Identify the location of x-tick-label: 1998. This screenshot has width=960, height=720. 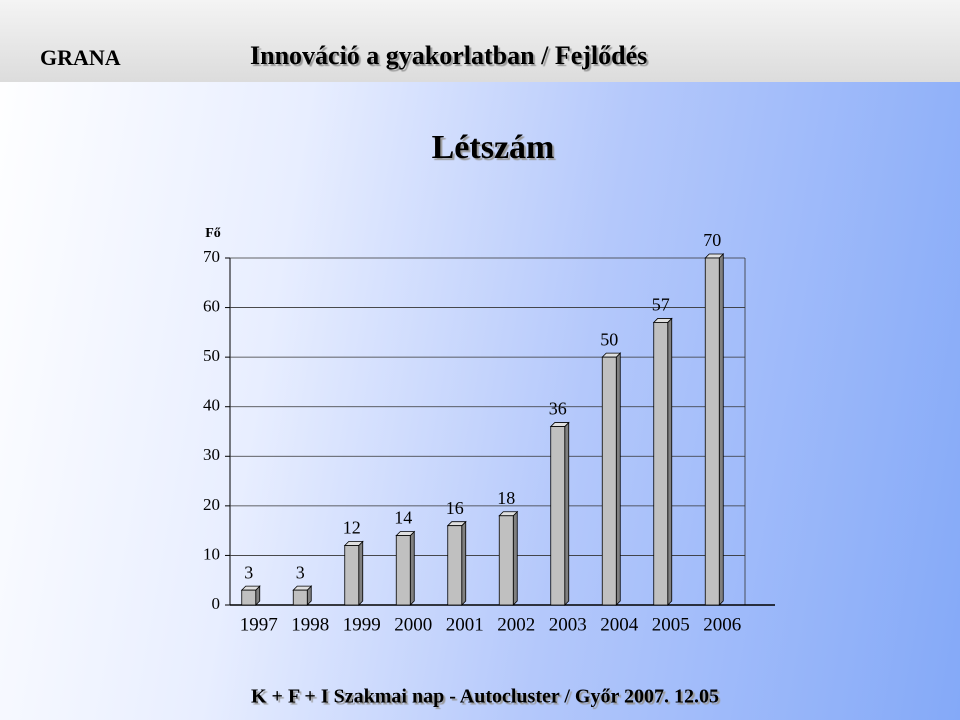
(310, 624).